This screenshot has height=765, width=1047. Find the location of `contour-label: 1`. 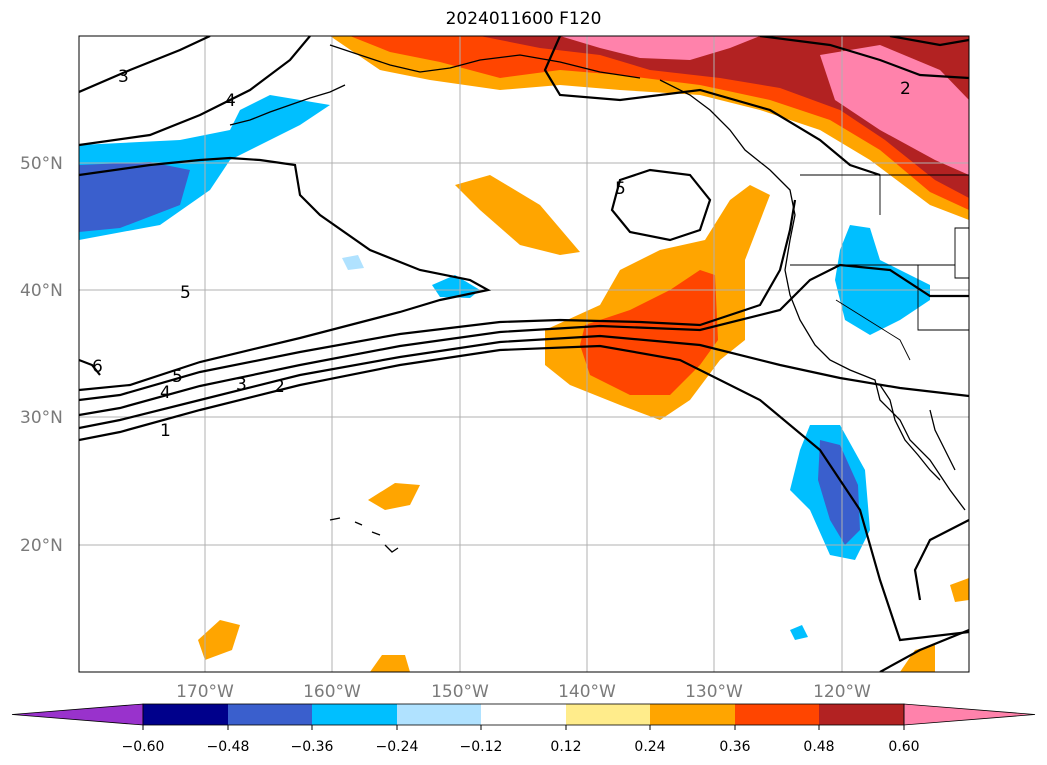

contour-label: 1 is located at coordinates (165, 431).